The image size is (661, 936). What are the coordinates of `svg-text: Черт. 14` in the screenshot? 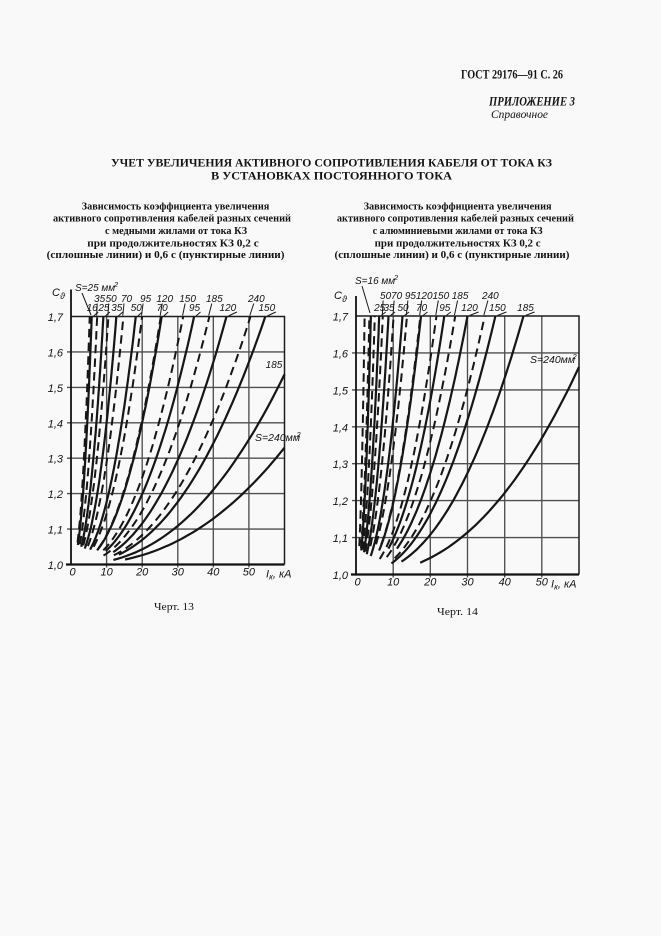 It's located at (458, 612).